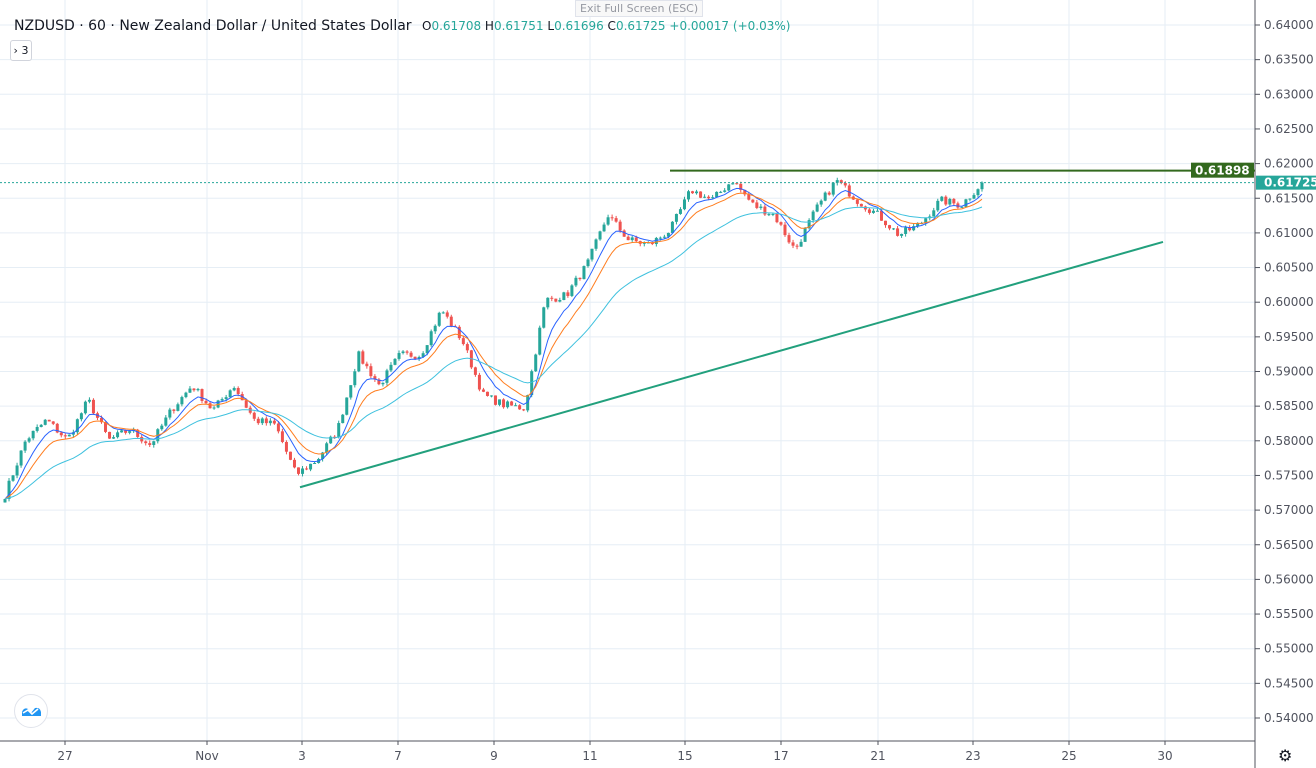 This screenshot has height=768, width=1316. I want to click on interval: 60, so click(97, 26).